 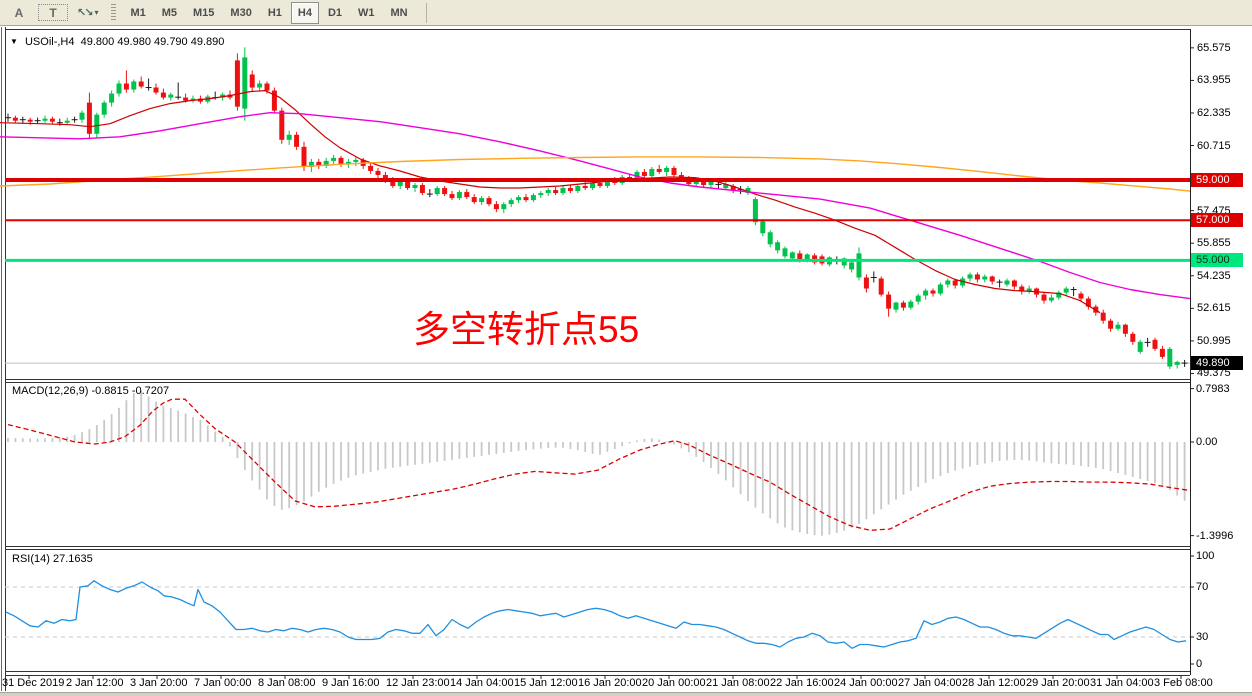 What do you see at coordinates (1214, 112) in the screenshot?
I see `price-tick-label: 62.335` at bounding box center [1214, 112].